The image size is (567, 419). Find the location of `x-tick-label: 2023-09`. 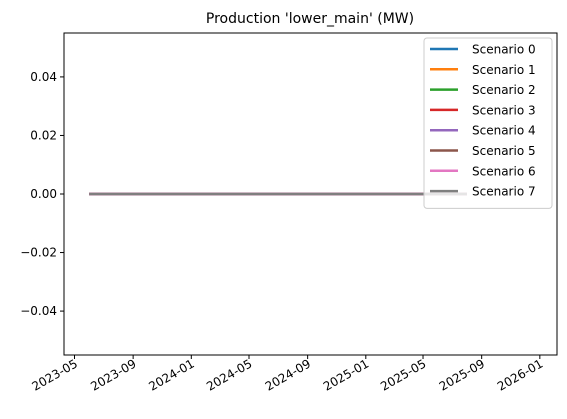

x-tick-label: 2023-09 is located at coordinates (113, 374).